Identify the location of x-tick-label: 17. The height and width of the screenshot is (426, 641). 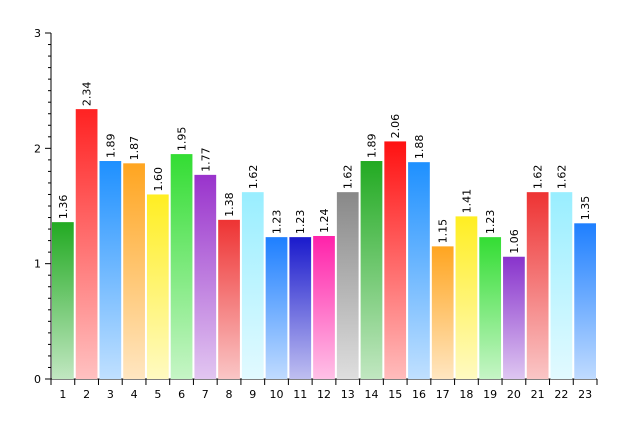
(443, 394).